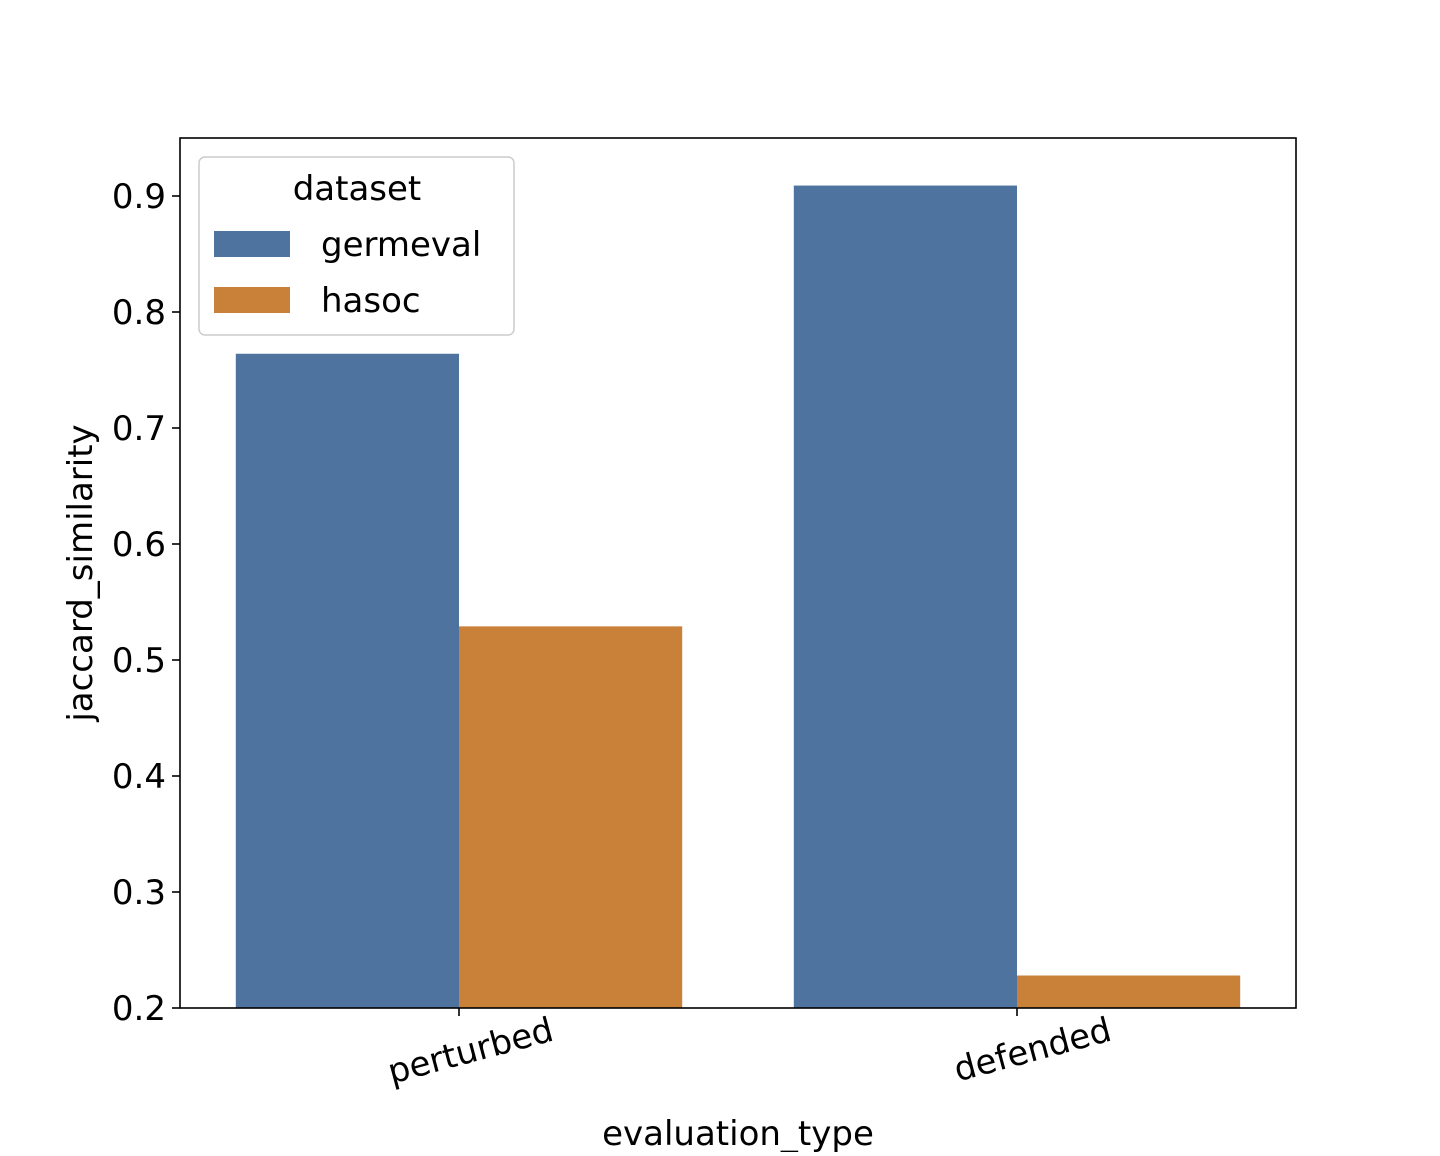  Describe the element at coordinates (401, 245) in the screenshot. I see `legend-label-germeval: germeval` at that location.